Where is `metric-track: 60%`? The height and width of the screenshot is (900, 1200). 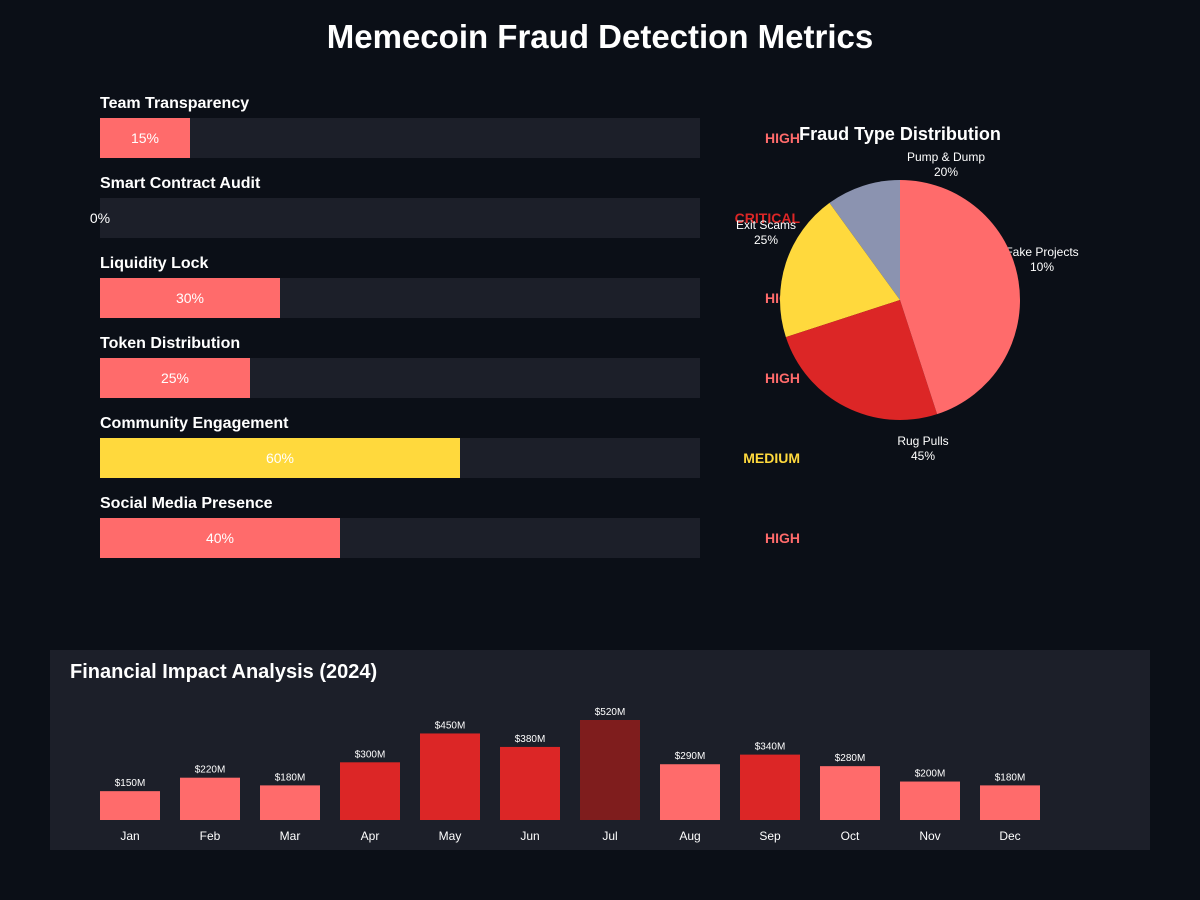
metric-track: 60% is located at coordinates (400, 458).